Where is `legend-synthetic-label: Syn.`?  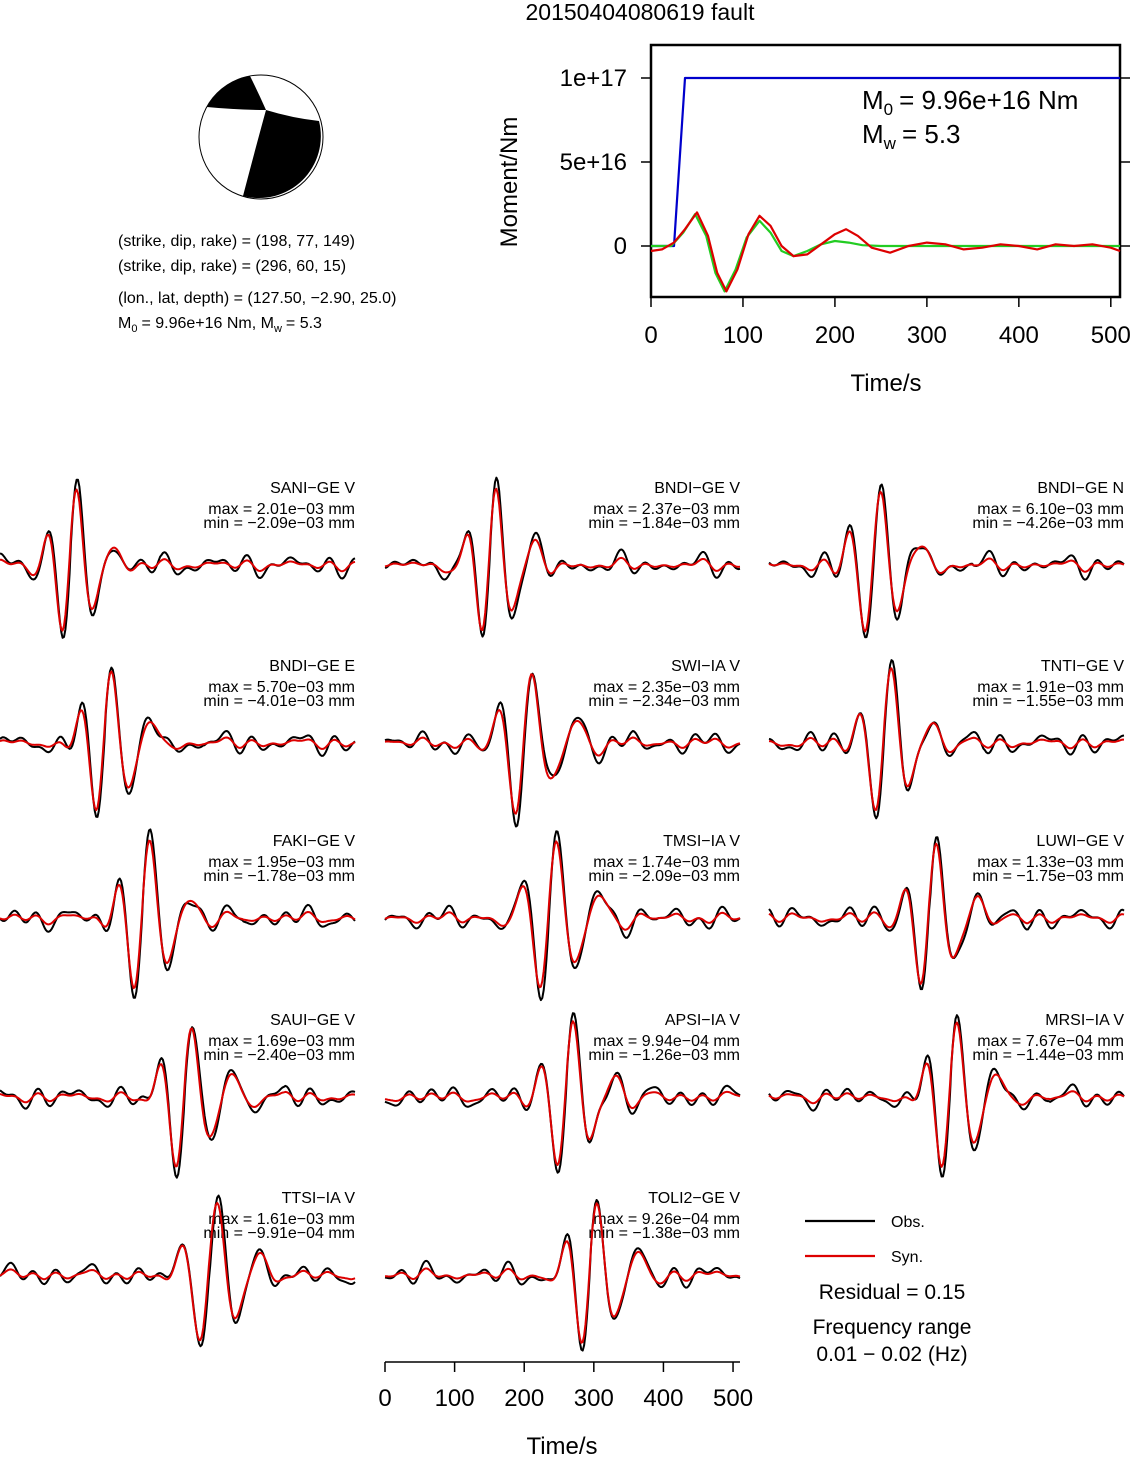 legend-synthetic-label: Syn. is located at coordinates (907, 1257).